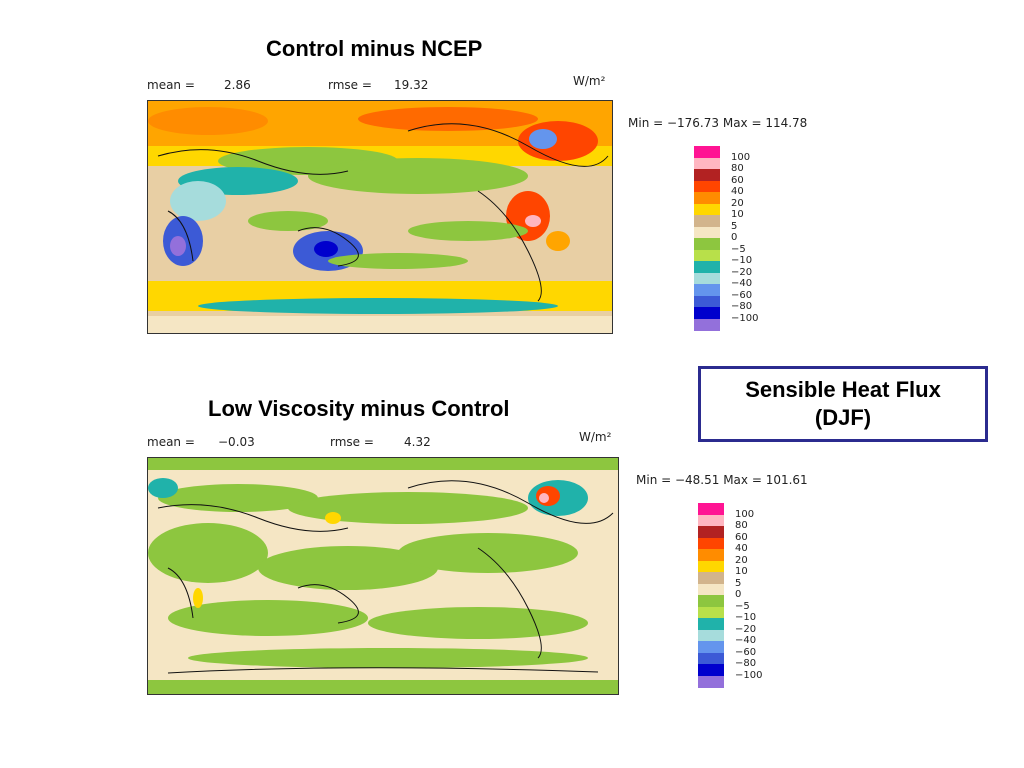 The image size is (1024, 768). Describe the element at coordinates (236, 442) in the screenshot. I see `panel-2-mean-value: −0.03` at that location.